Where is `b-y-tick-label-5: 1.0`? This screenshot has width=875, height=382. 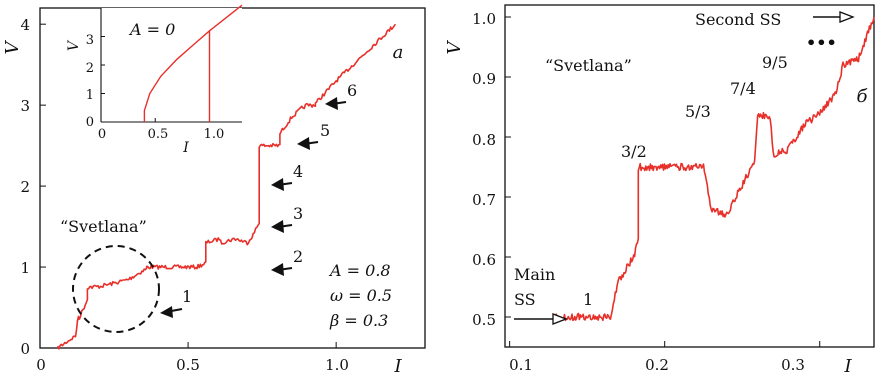 b-y-tick-label-5: 1.0 is located at coordinates (484, 19).